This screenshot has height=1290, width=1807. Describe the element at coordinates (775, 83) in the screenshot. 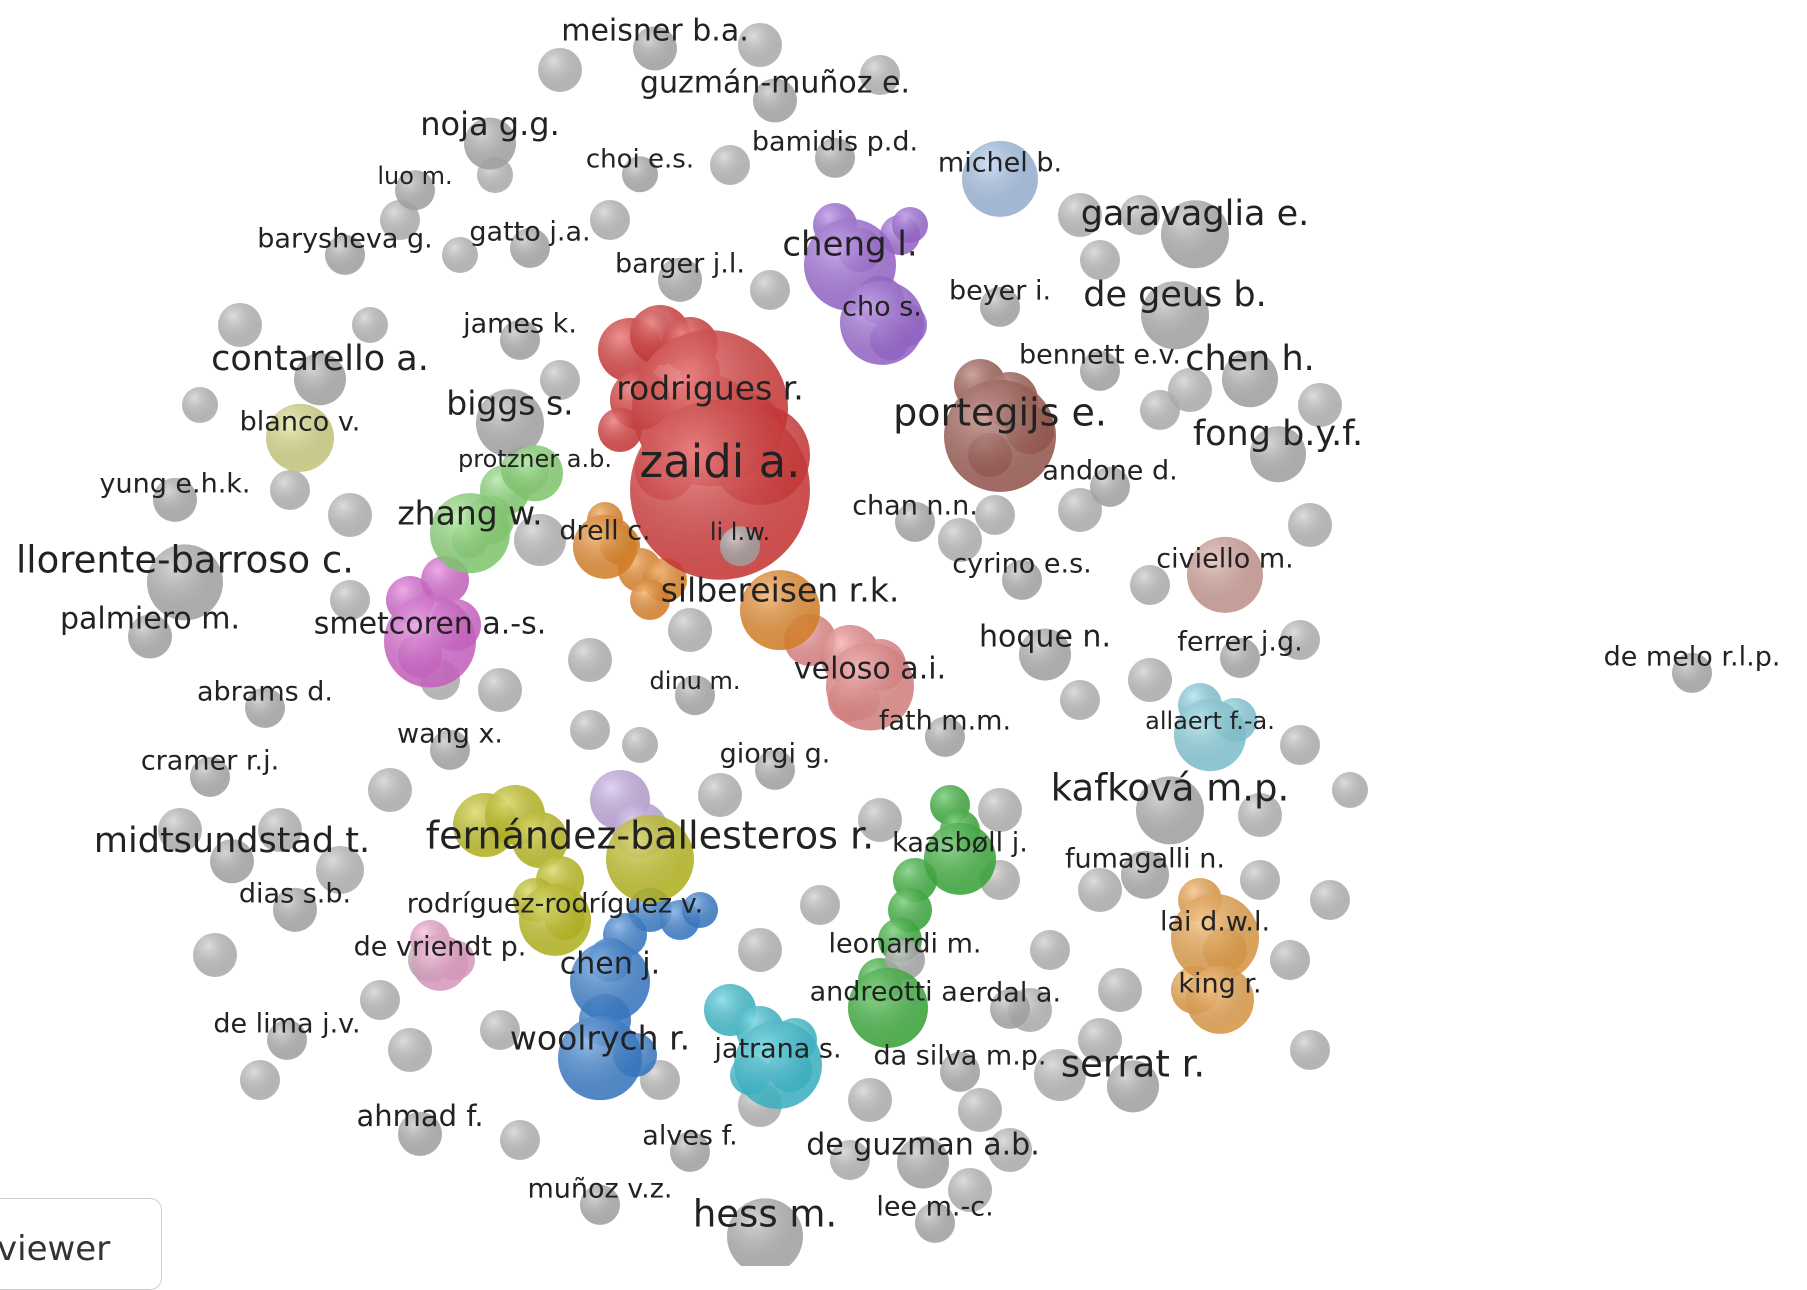

I see `author-label: guzmán-muñoz e.` at that location.